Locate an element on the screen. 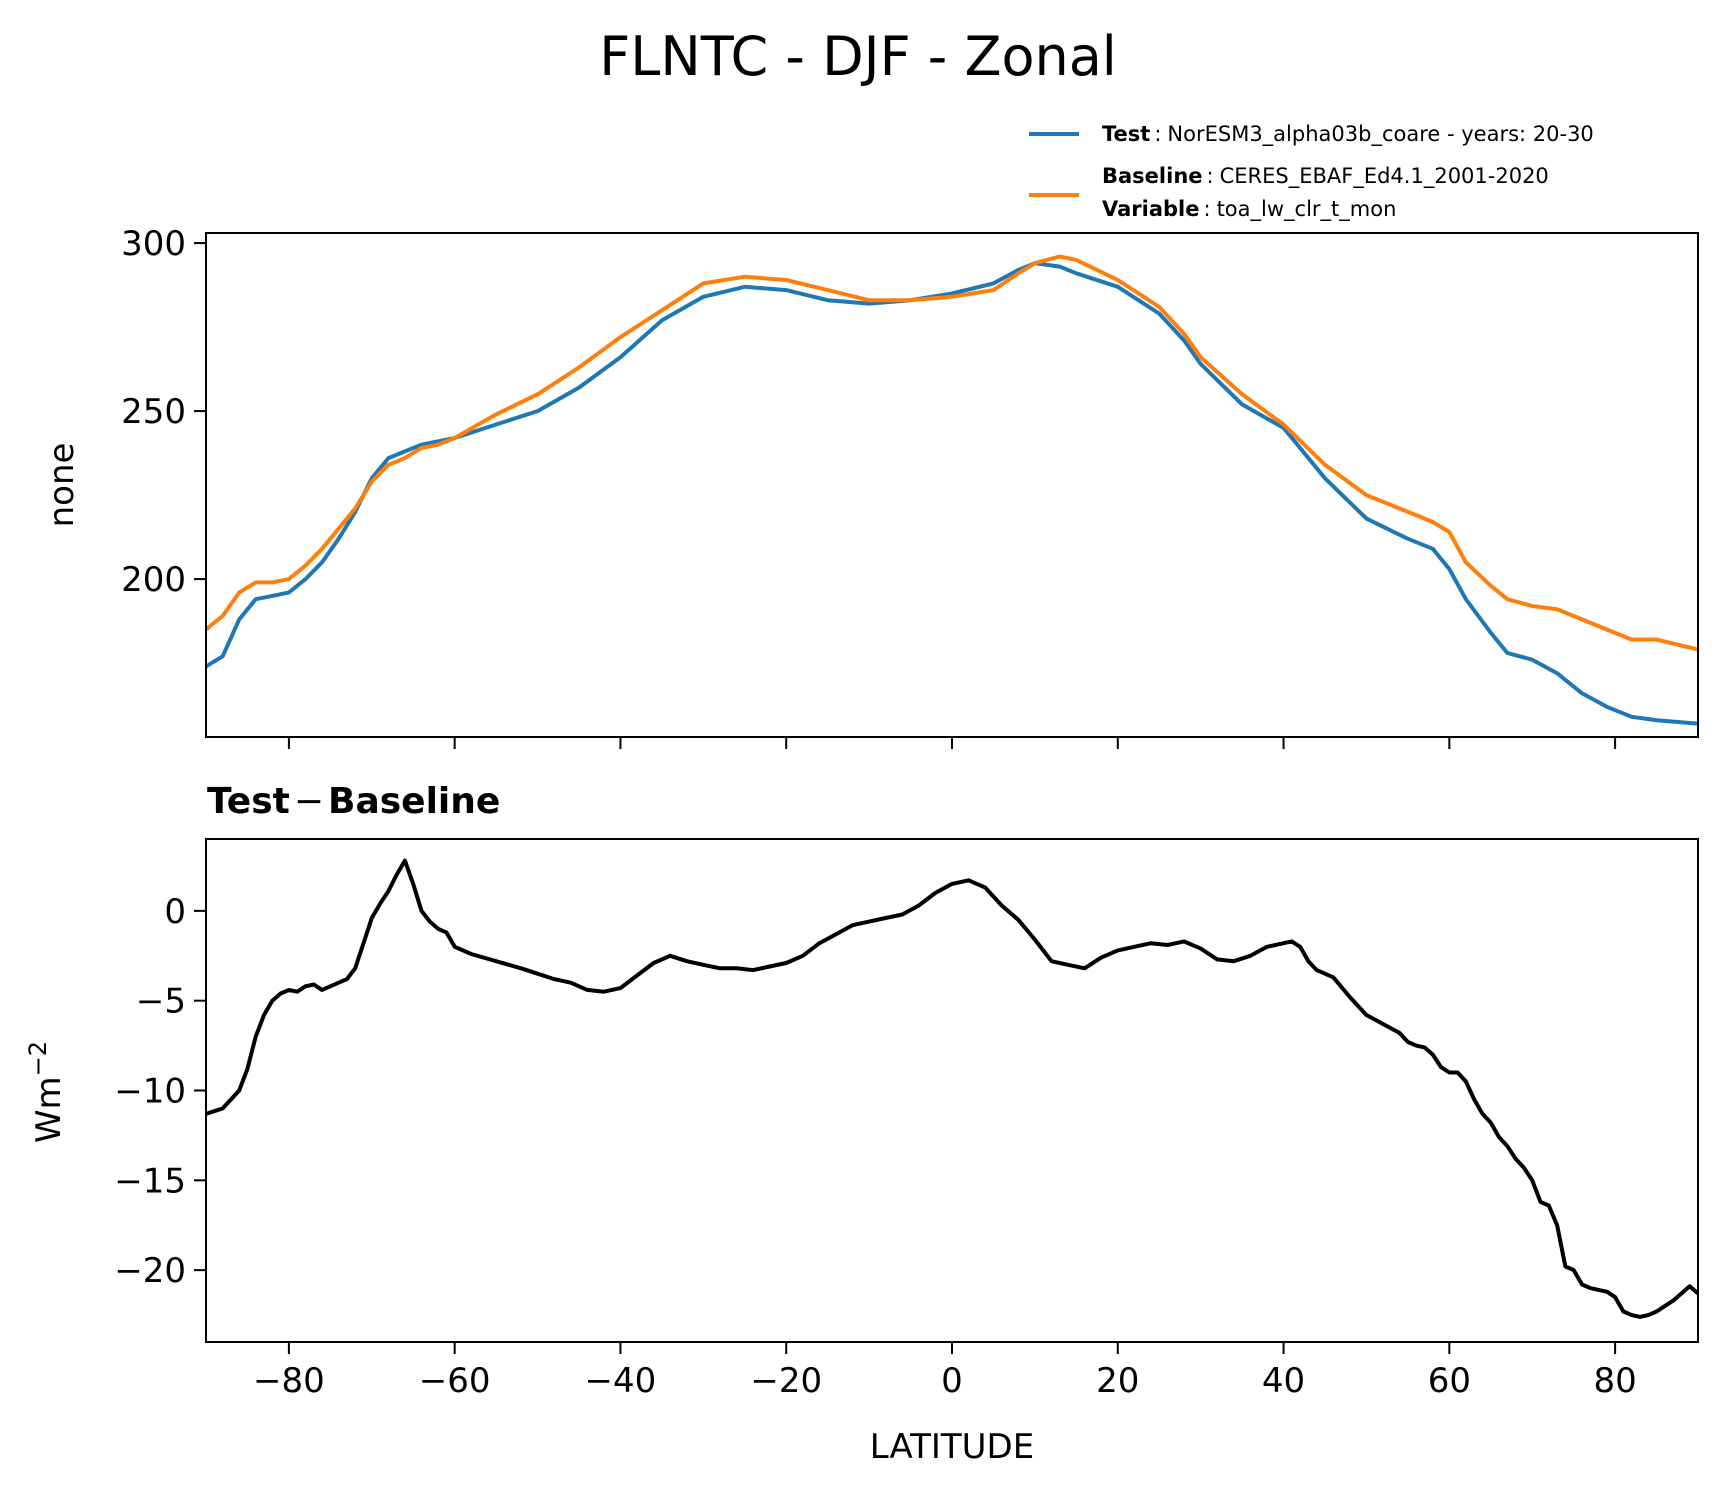  legend-test-label: Test is located at coordinates (1126, 134).